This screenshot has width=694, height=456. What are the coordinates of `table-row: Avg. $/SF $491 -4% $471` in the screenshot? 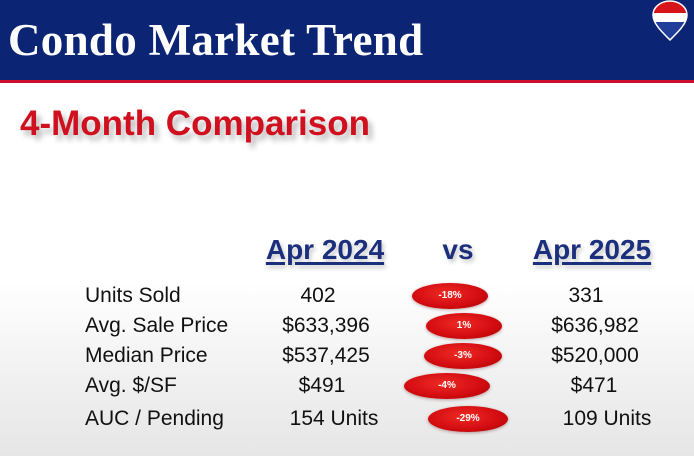 It's located at (347, 386).